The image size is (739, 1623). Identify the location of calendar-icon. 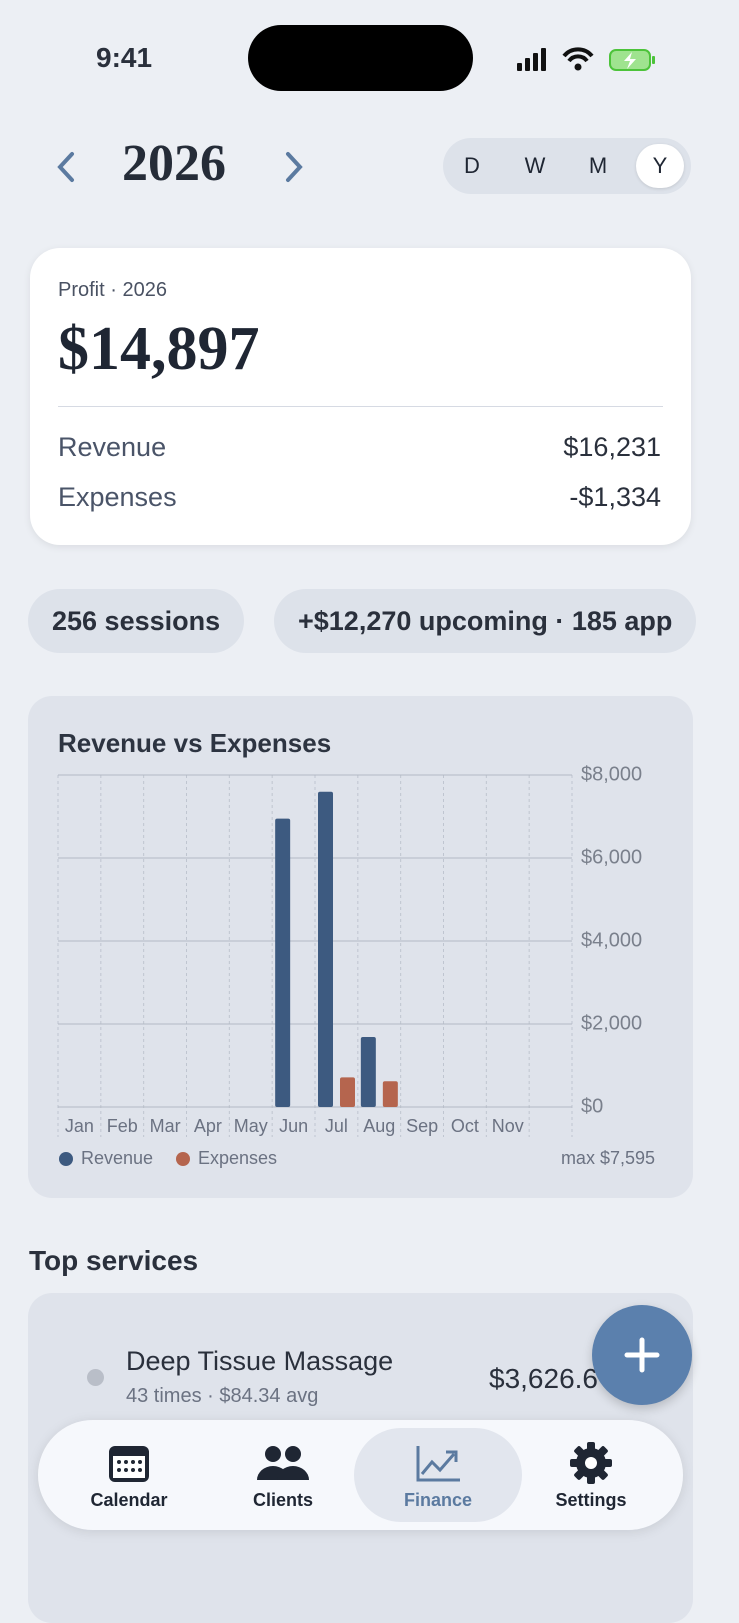
(129, 1464).